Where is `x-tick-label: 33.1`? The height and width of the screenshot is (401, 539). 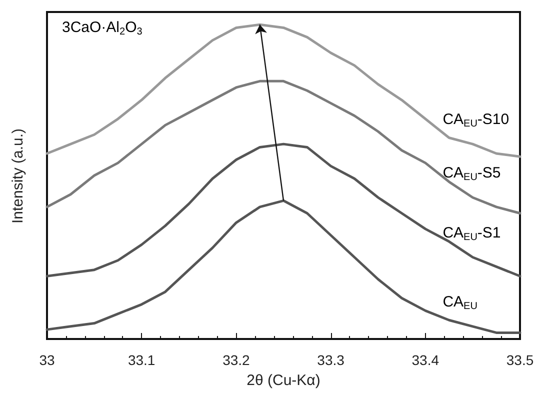 x-tick-label: 33.1 is located at coordinates (142, 360).